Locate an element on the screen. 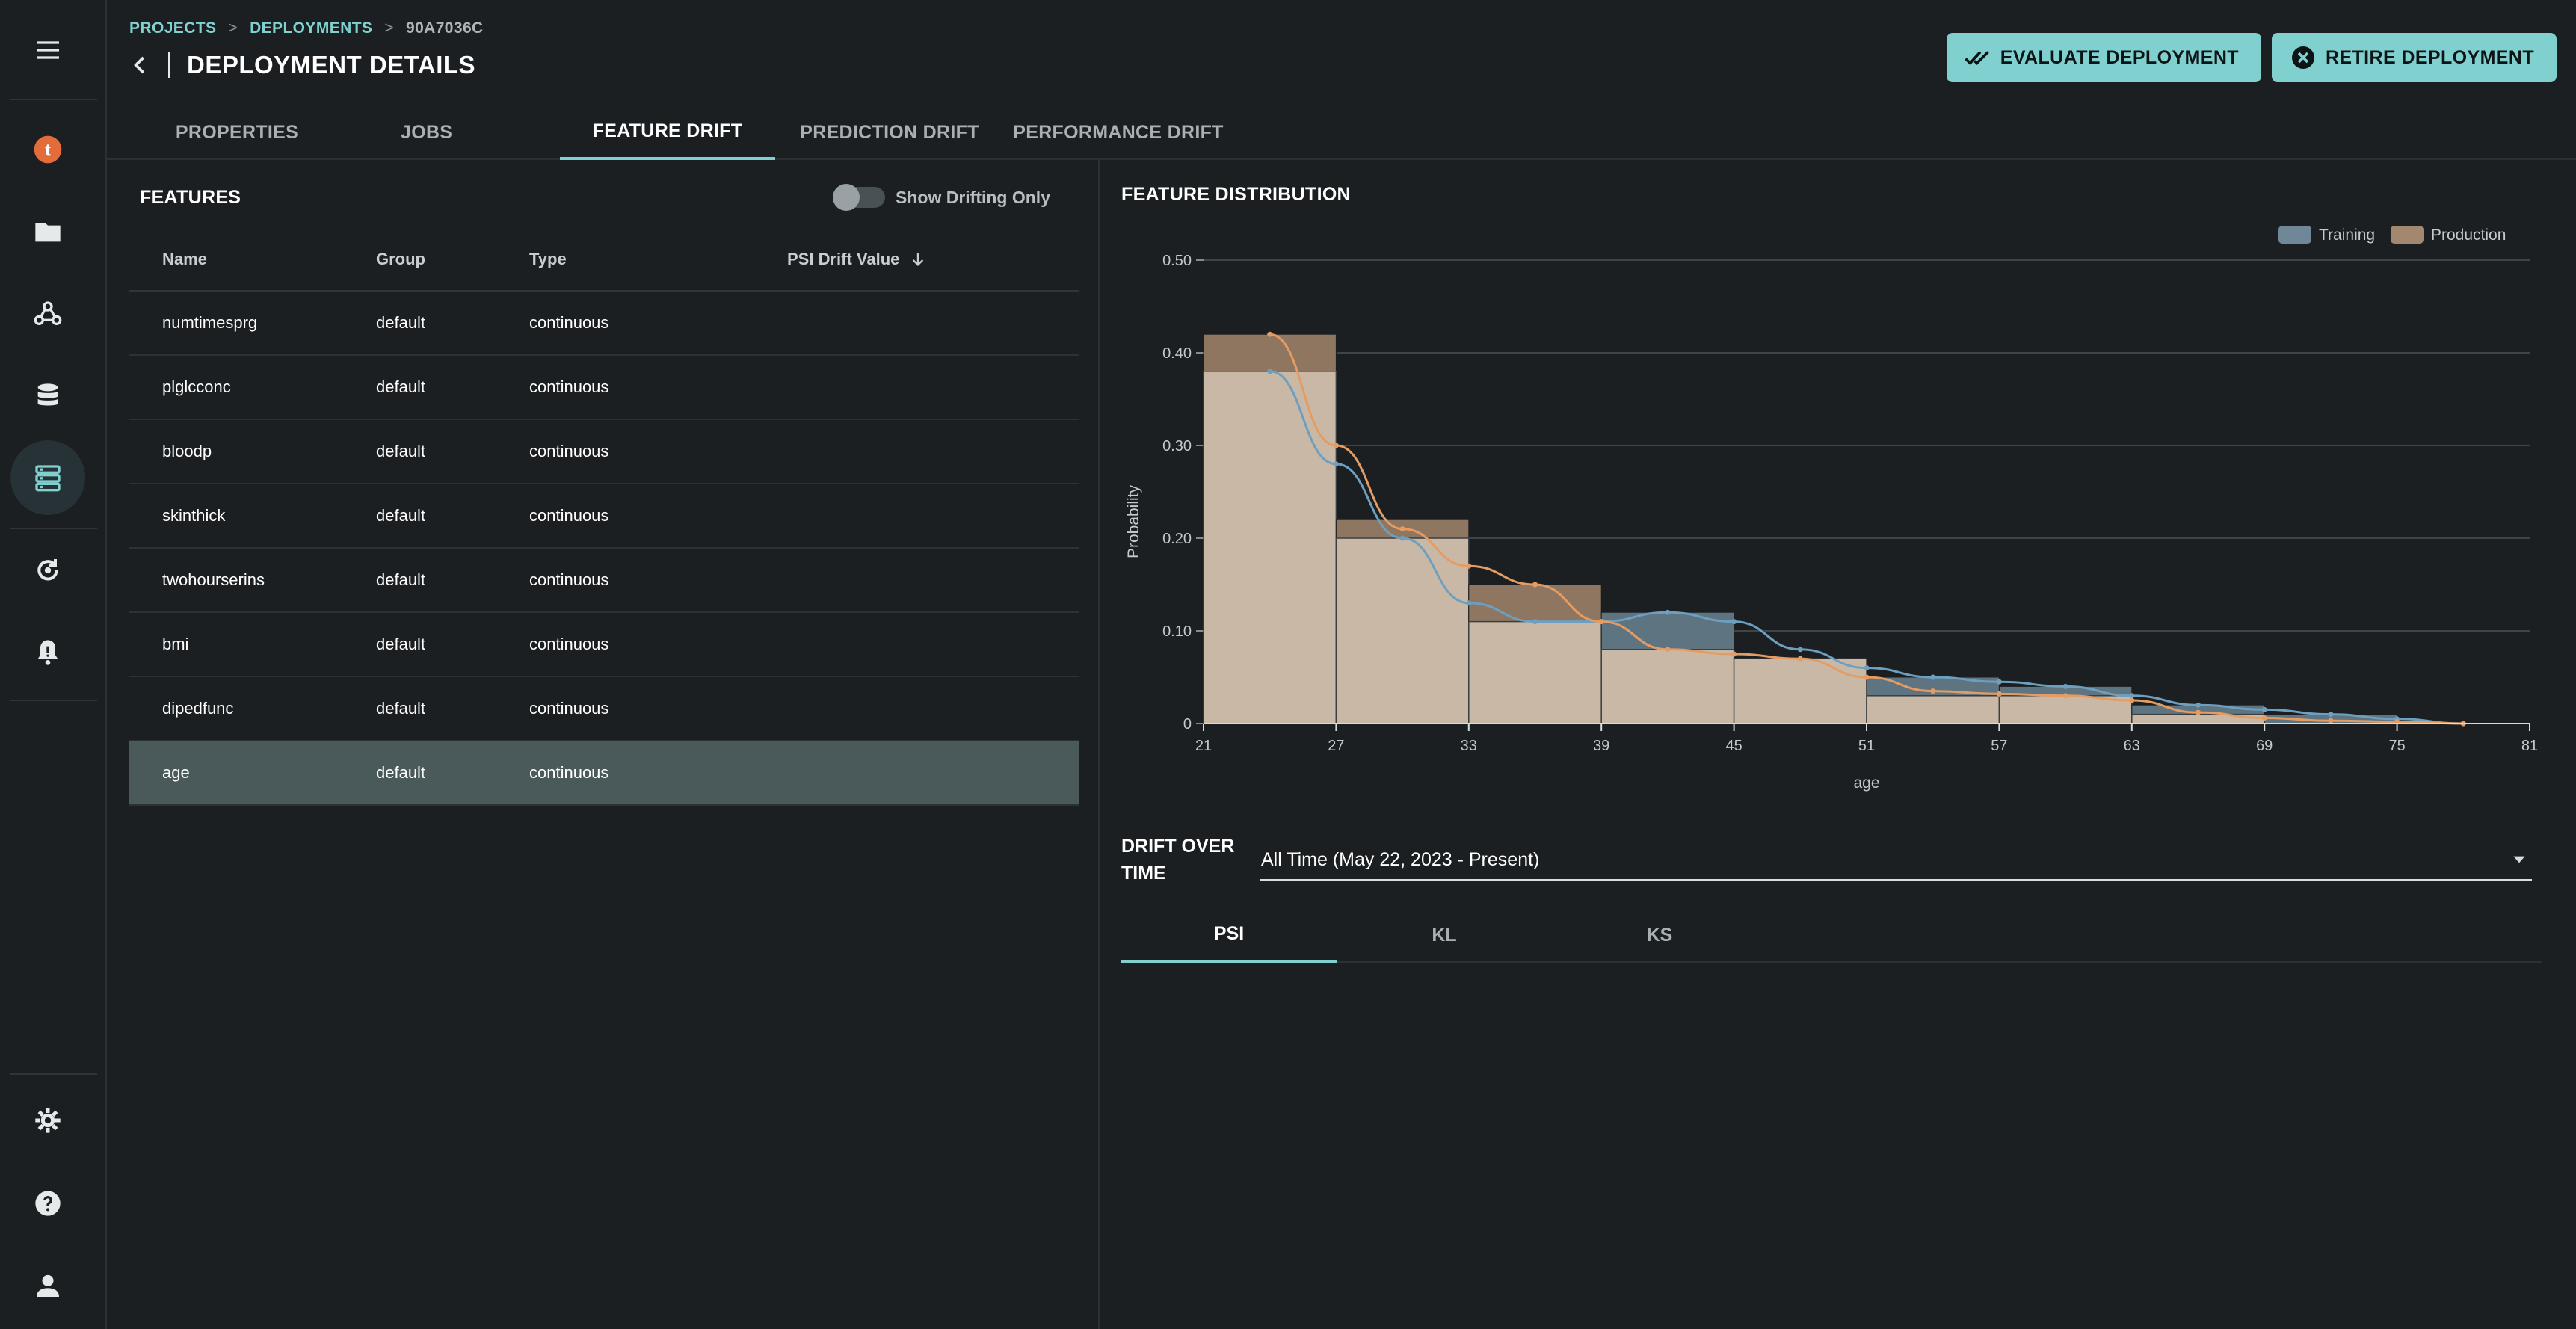  evaluate-deployment-button: EVALUATE DEPLOYMENT is located at coordinates (2103, 57).